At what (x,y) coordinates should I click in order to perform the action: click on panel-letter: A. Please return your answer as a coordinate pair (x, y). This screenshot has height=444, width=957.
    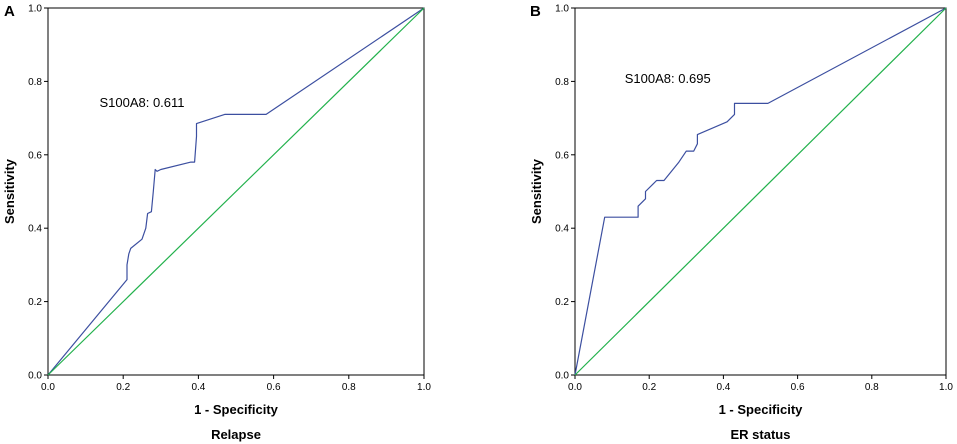
    Looking at the image, I should click on (9, 11).